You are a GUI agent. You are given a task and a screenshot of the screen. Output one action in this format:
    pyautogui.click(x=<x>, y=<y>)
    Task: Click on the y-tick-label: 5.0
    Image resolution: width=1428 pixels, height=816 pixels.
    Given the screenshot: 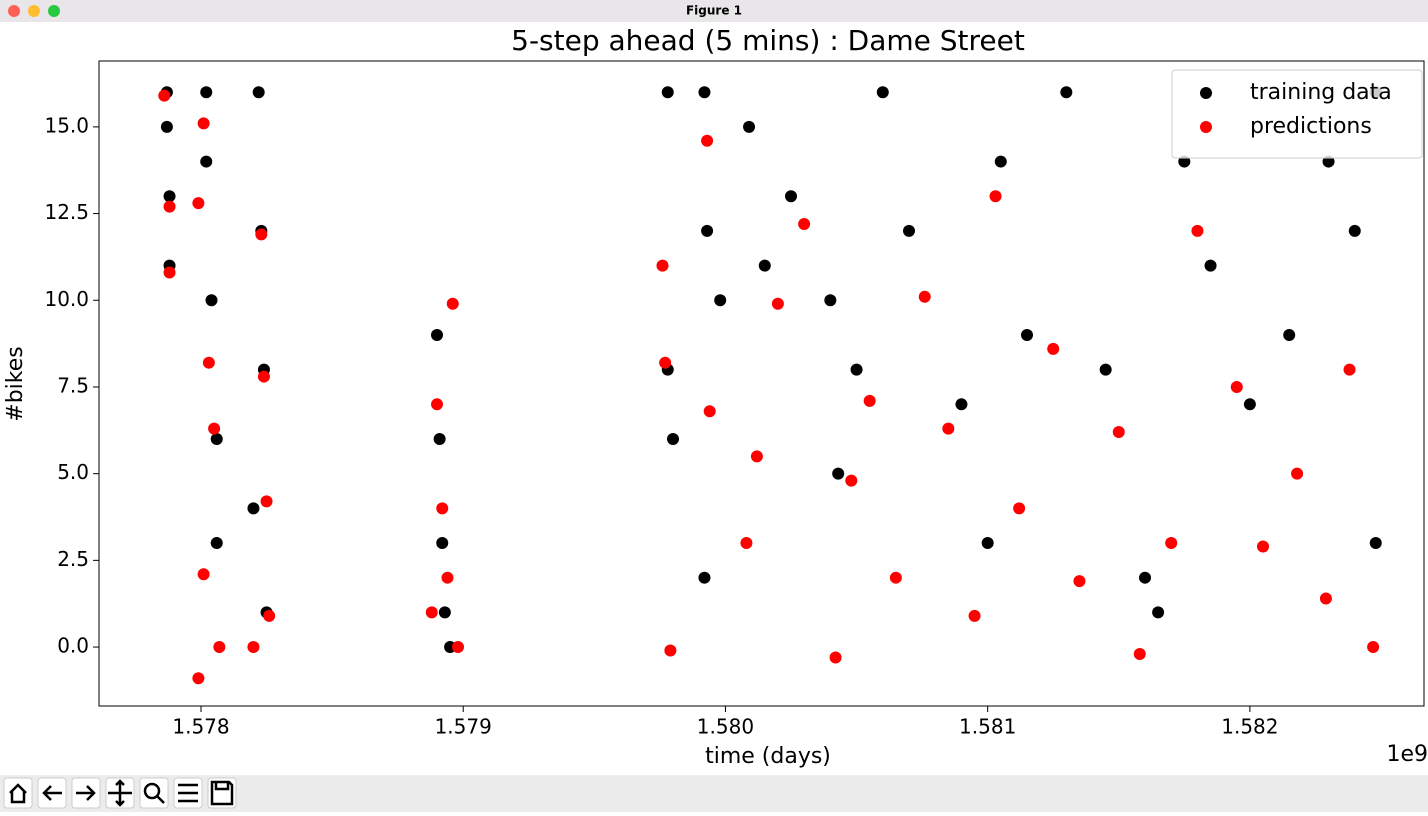 What is the action you would take?
    pyautogui.click(x=73, y=472)
    